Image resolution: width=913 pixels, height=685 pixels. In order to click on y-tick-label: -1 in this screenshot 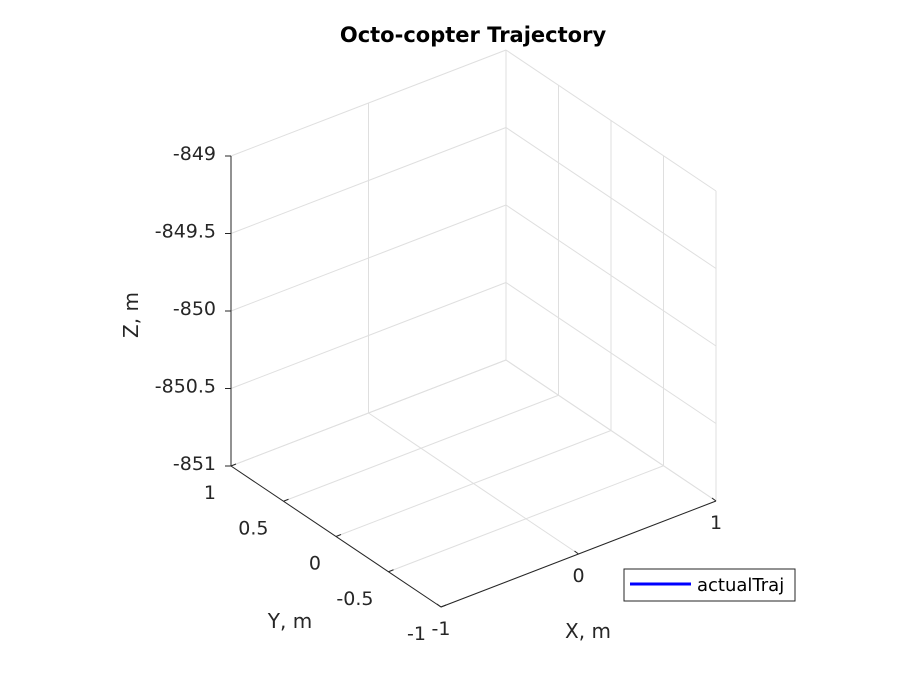, I will do `click(416, 634)`.